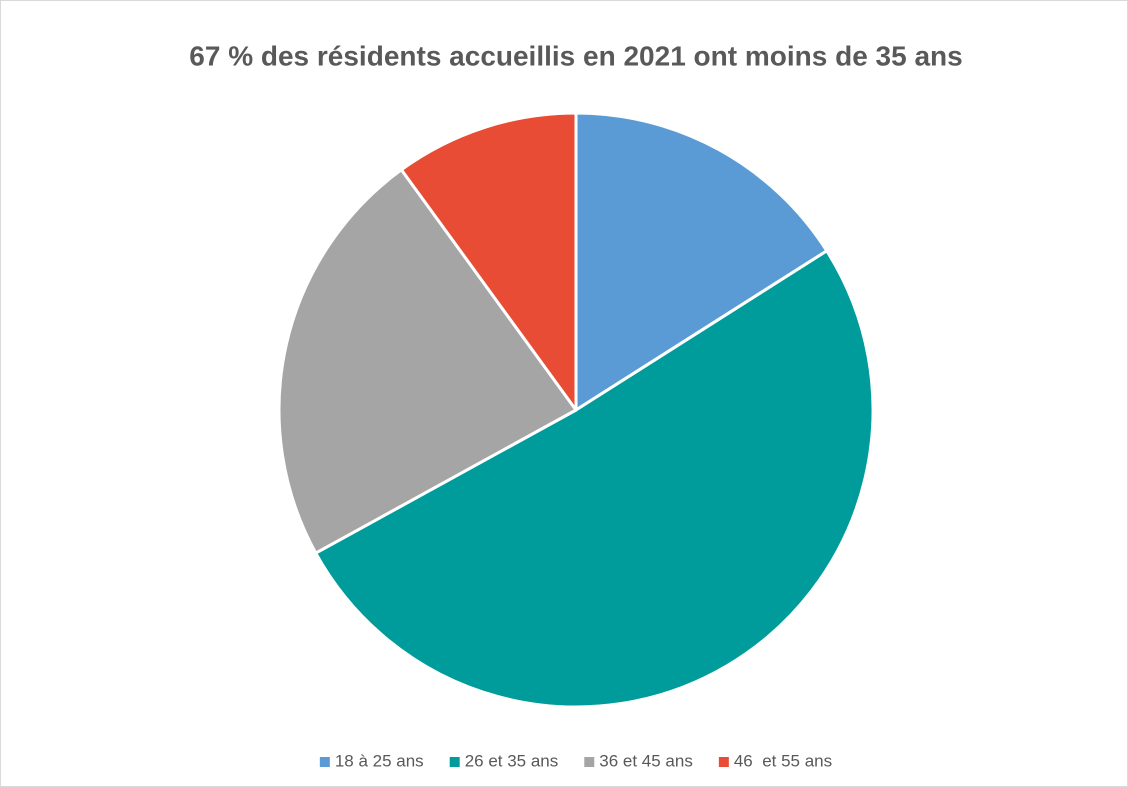 This screenshot has width=1128, height=787. What do you see at coordinates (512, 760) in the screenshot?
I see `legend-label: 26 et 35 ans` at bounding box center [512, 760].